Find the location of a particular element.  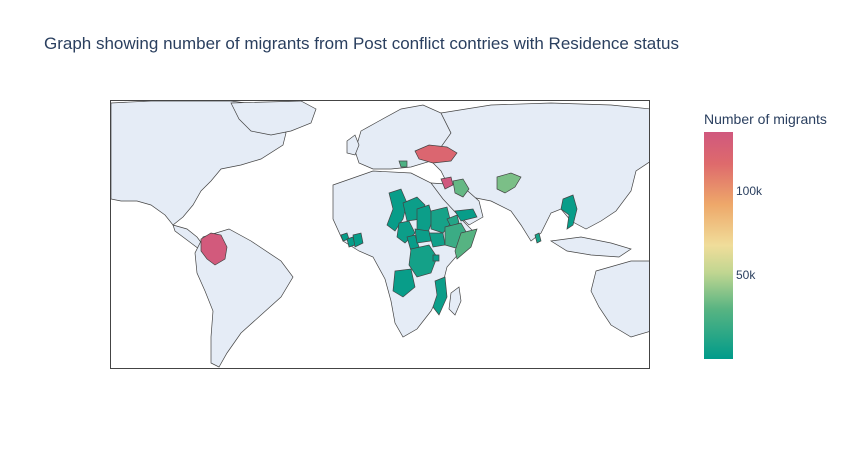

country-drc is located at coordinates (423, 261).